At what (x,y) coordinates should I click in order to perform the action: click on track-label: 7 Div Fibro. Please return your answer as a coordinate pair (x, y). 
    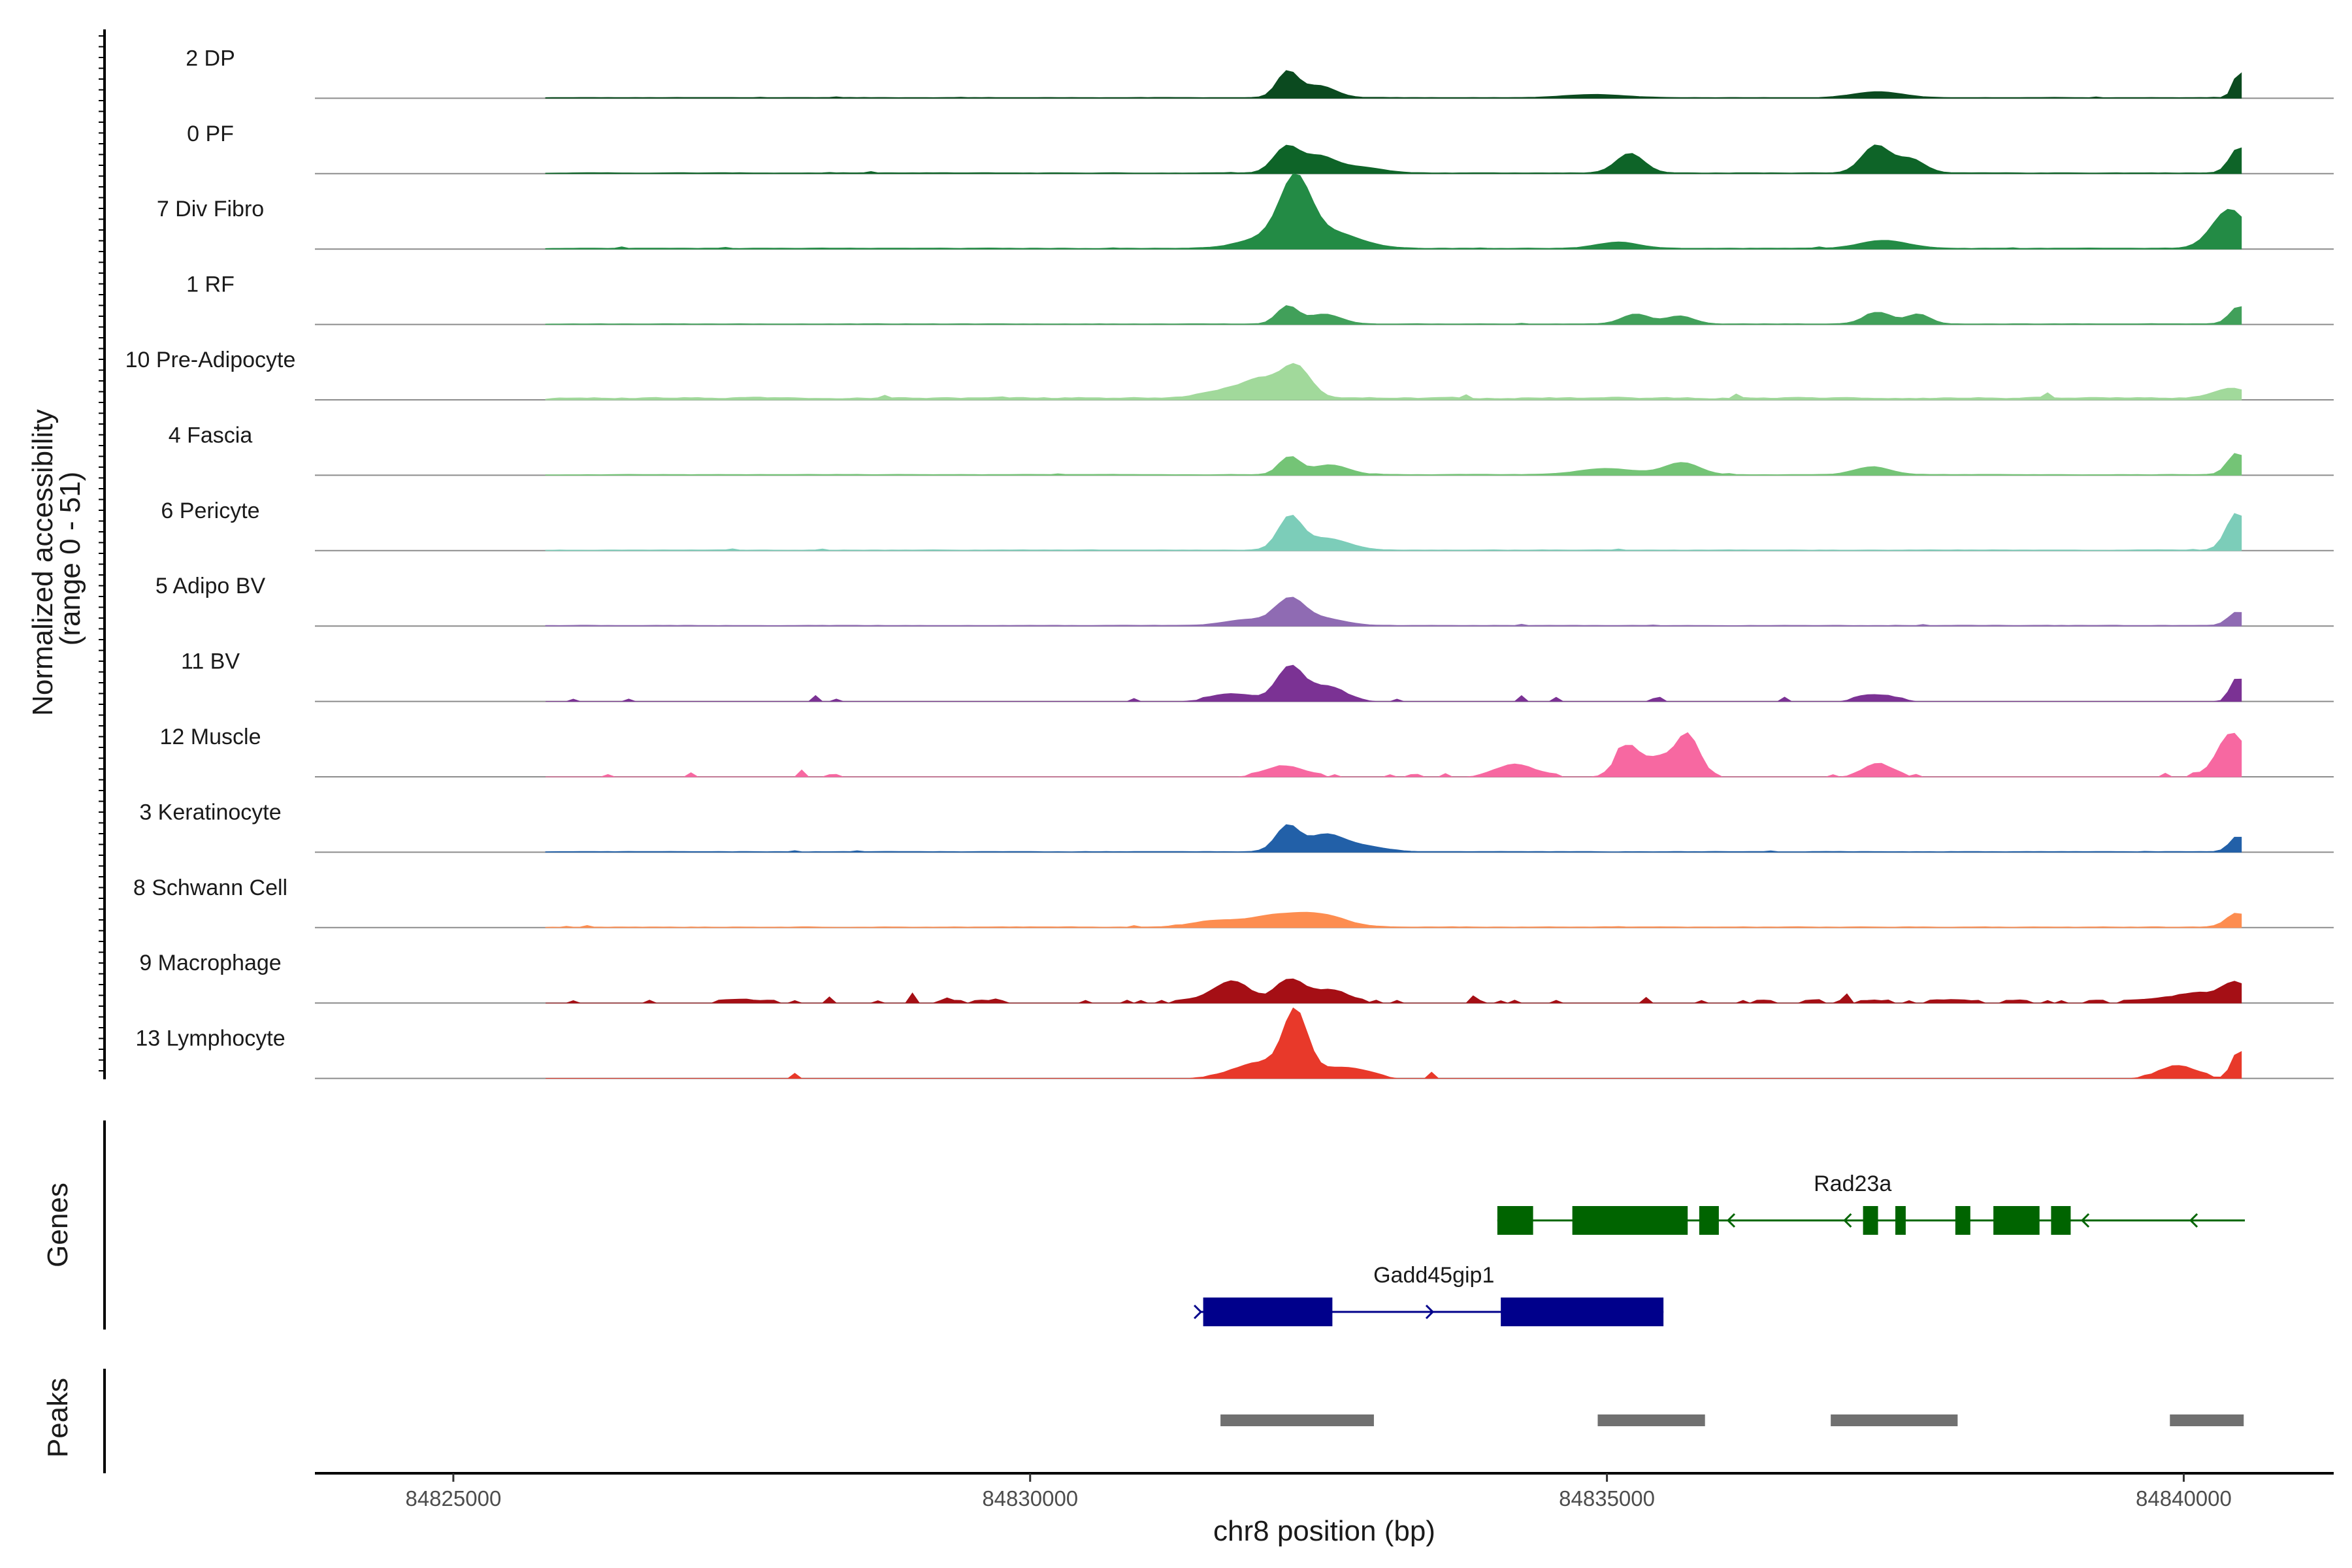
    Looking at the image, I should click on (210, 209).